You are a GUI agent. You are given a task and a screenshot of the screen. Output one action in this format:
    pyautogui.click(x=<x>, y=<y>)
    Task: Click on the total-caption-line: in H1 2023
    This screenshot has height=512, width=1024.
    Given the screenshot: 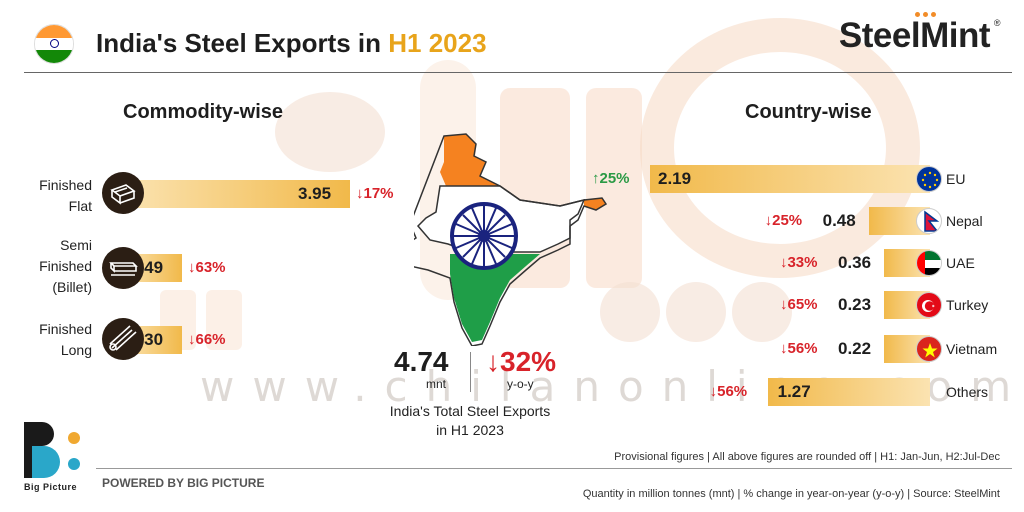 What is the action you would take?
    pyautogui.click(x=470, y=430)
    